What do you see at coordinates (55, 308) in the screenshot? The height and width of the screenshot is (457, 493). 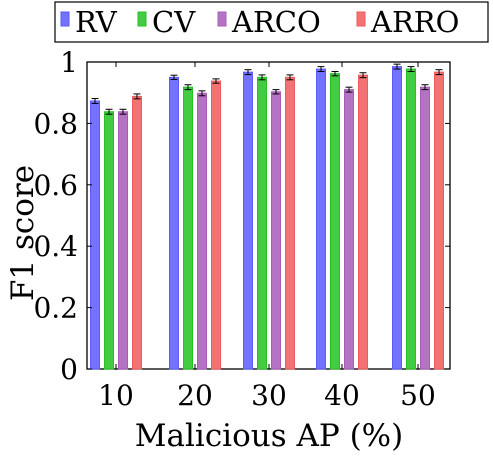 I see `y-tick-label: 0.2` at bounding box center [55, 308].